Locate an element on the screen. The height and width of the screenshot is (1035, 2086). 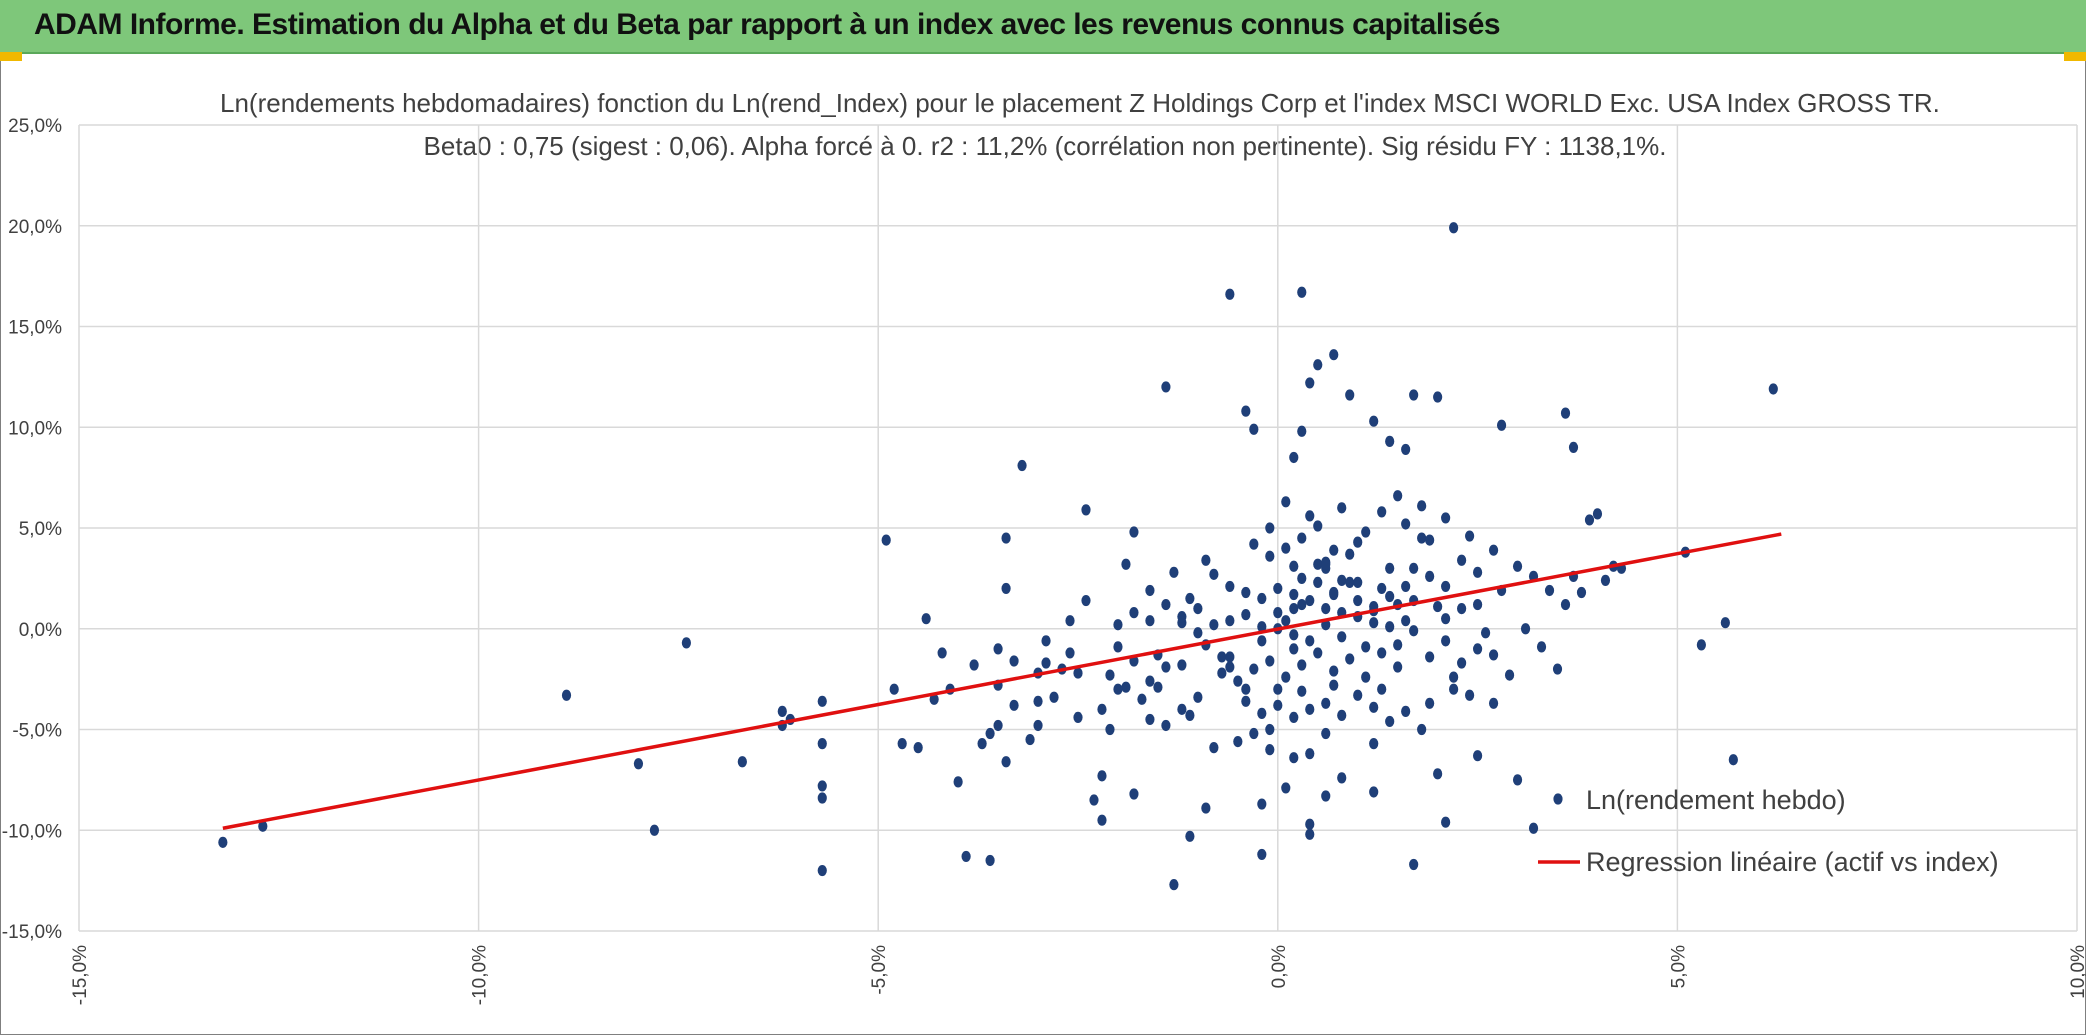
y-tick-label: -5,0% is located at coordinates (37, 731).